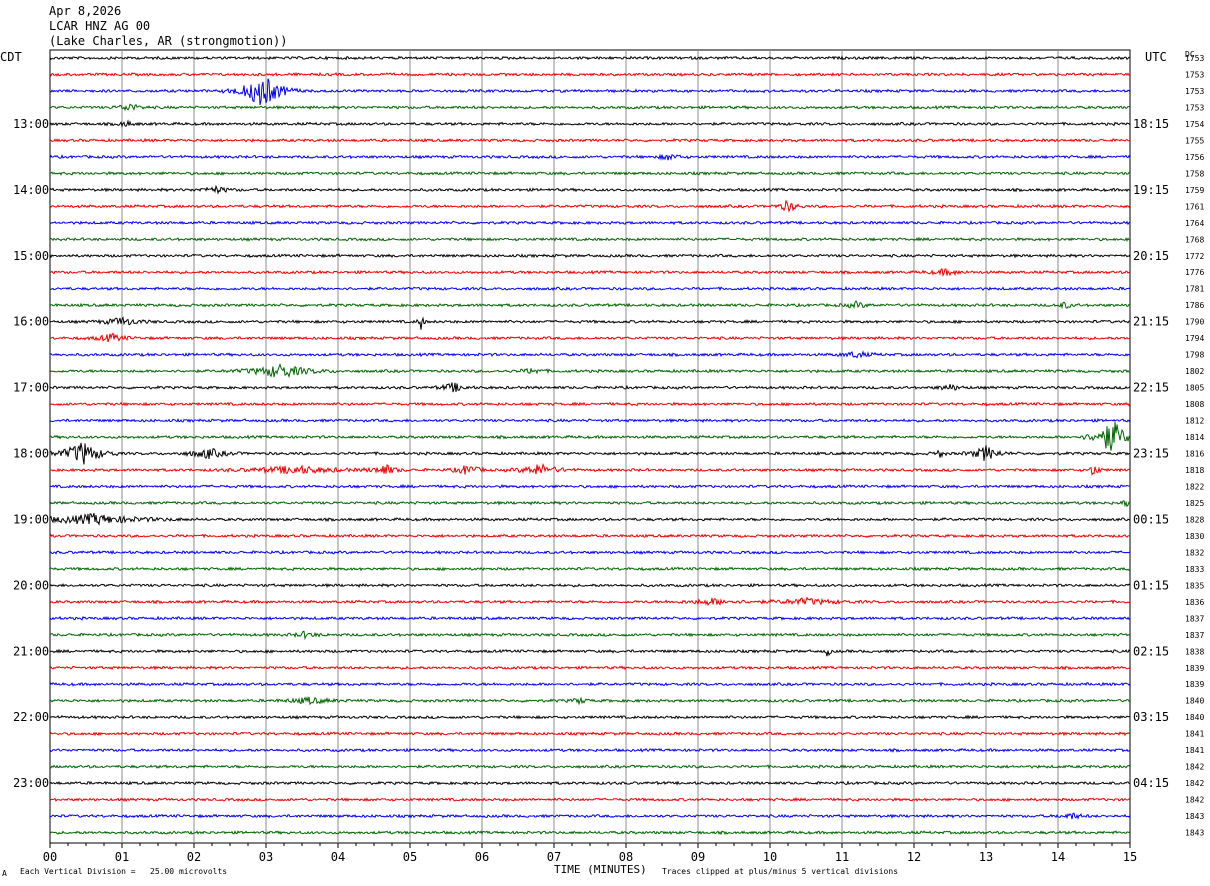 This screenshot has width=1210, height=886. Describe the element at coordinates (1194, 470) in the screenshot. I see `dc-value: 1818` at that location.